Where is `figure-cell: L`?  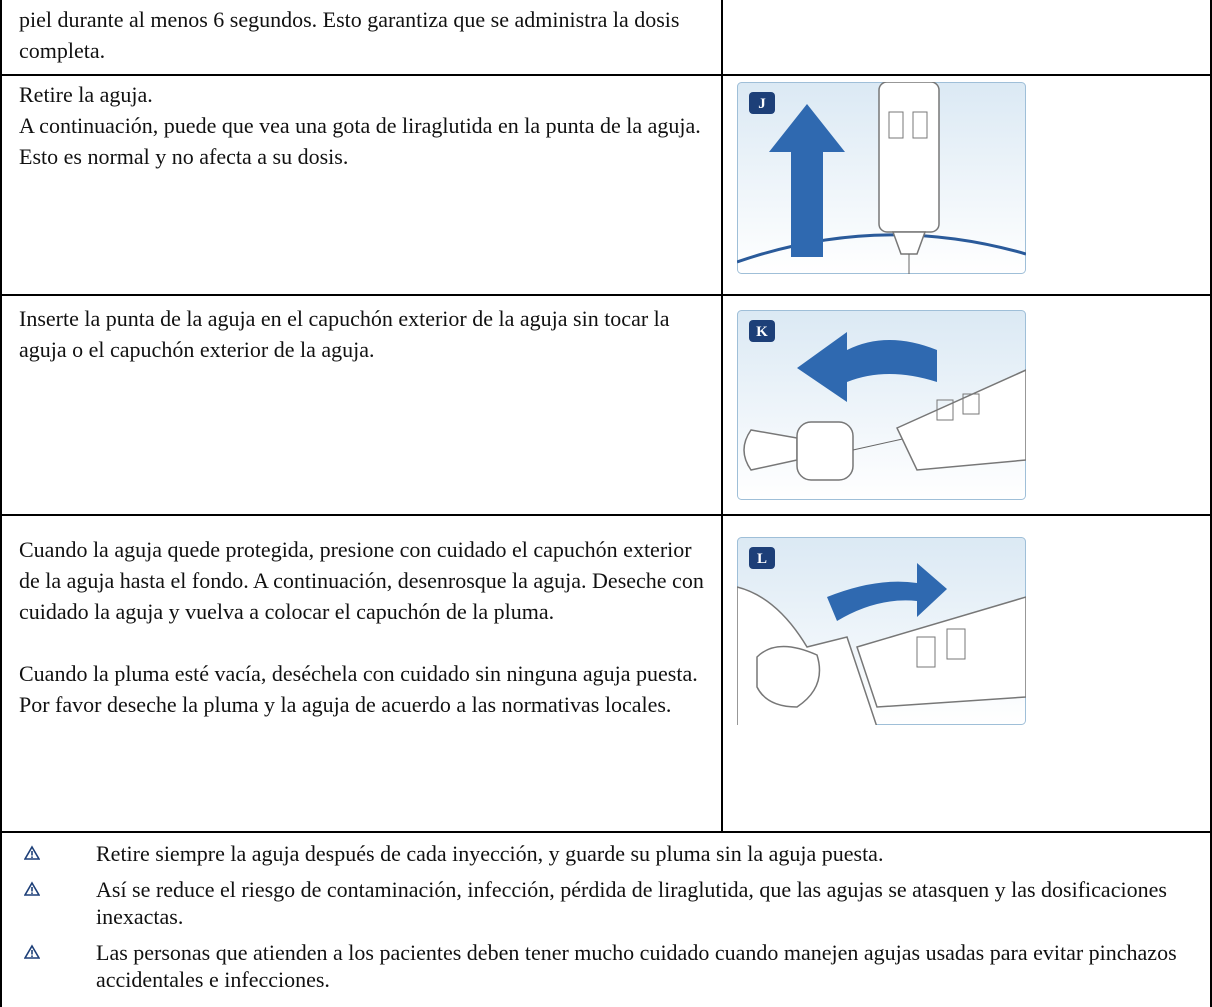 figure-cell: L is located at coordinates (967, 631).